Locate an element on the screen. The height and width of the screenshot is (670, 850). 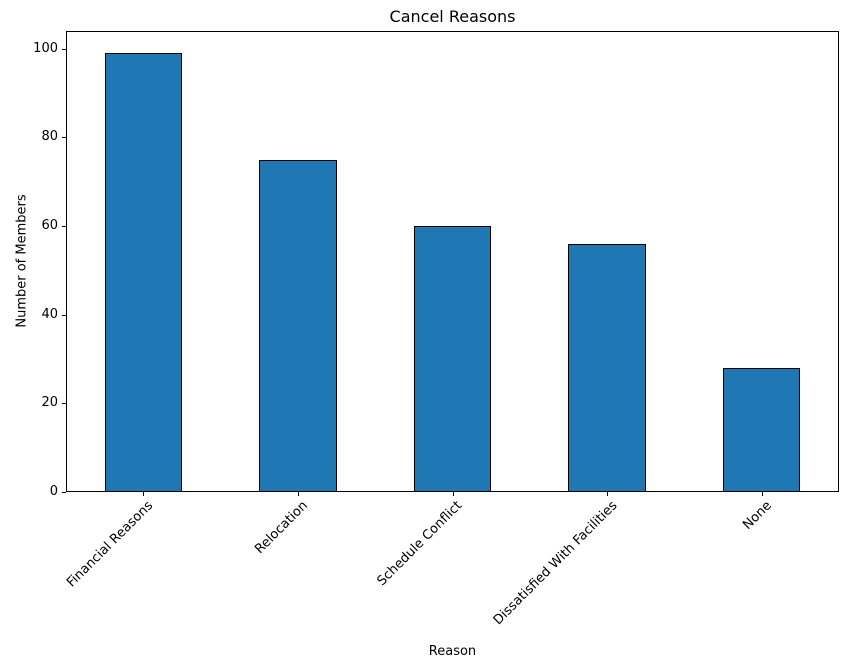
chart-title: Cancel Reasons is located at coordinates (452, 16).